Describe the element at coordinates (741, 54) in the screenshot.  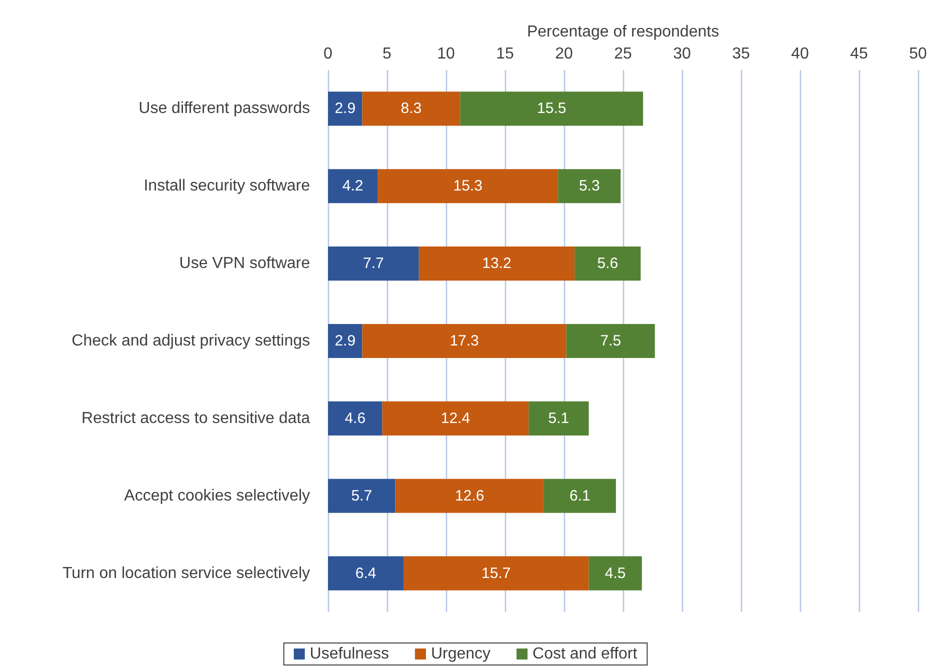
I see `x-tick-label: 35` at that location.